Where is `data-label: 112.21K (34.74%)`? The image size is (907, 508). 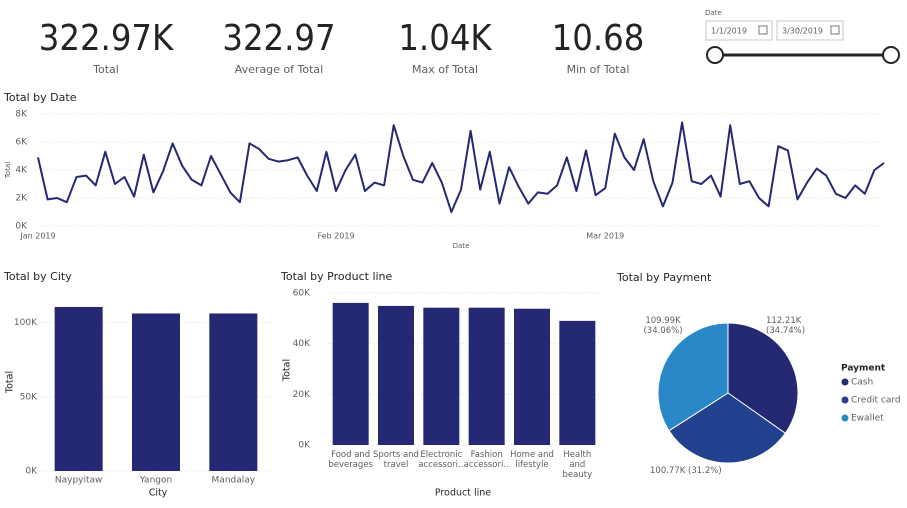 data-label: 112.21K (34.74%) is located at coordinates (786, 326).